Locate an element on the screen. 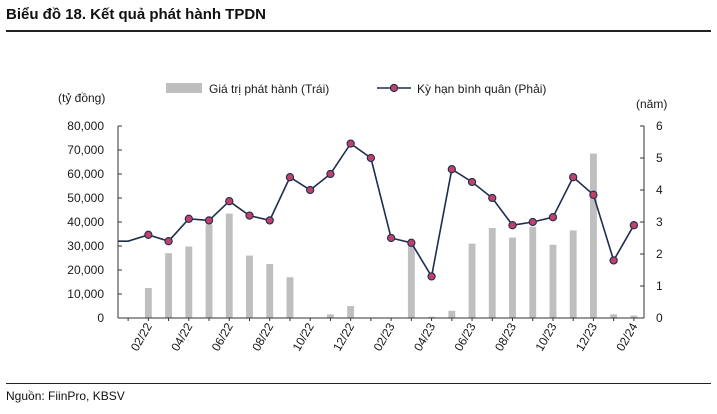 This screenshot has height=414, width=717. x-tick-label: 02/22 is located at coordinates (141, 336).